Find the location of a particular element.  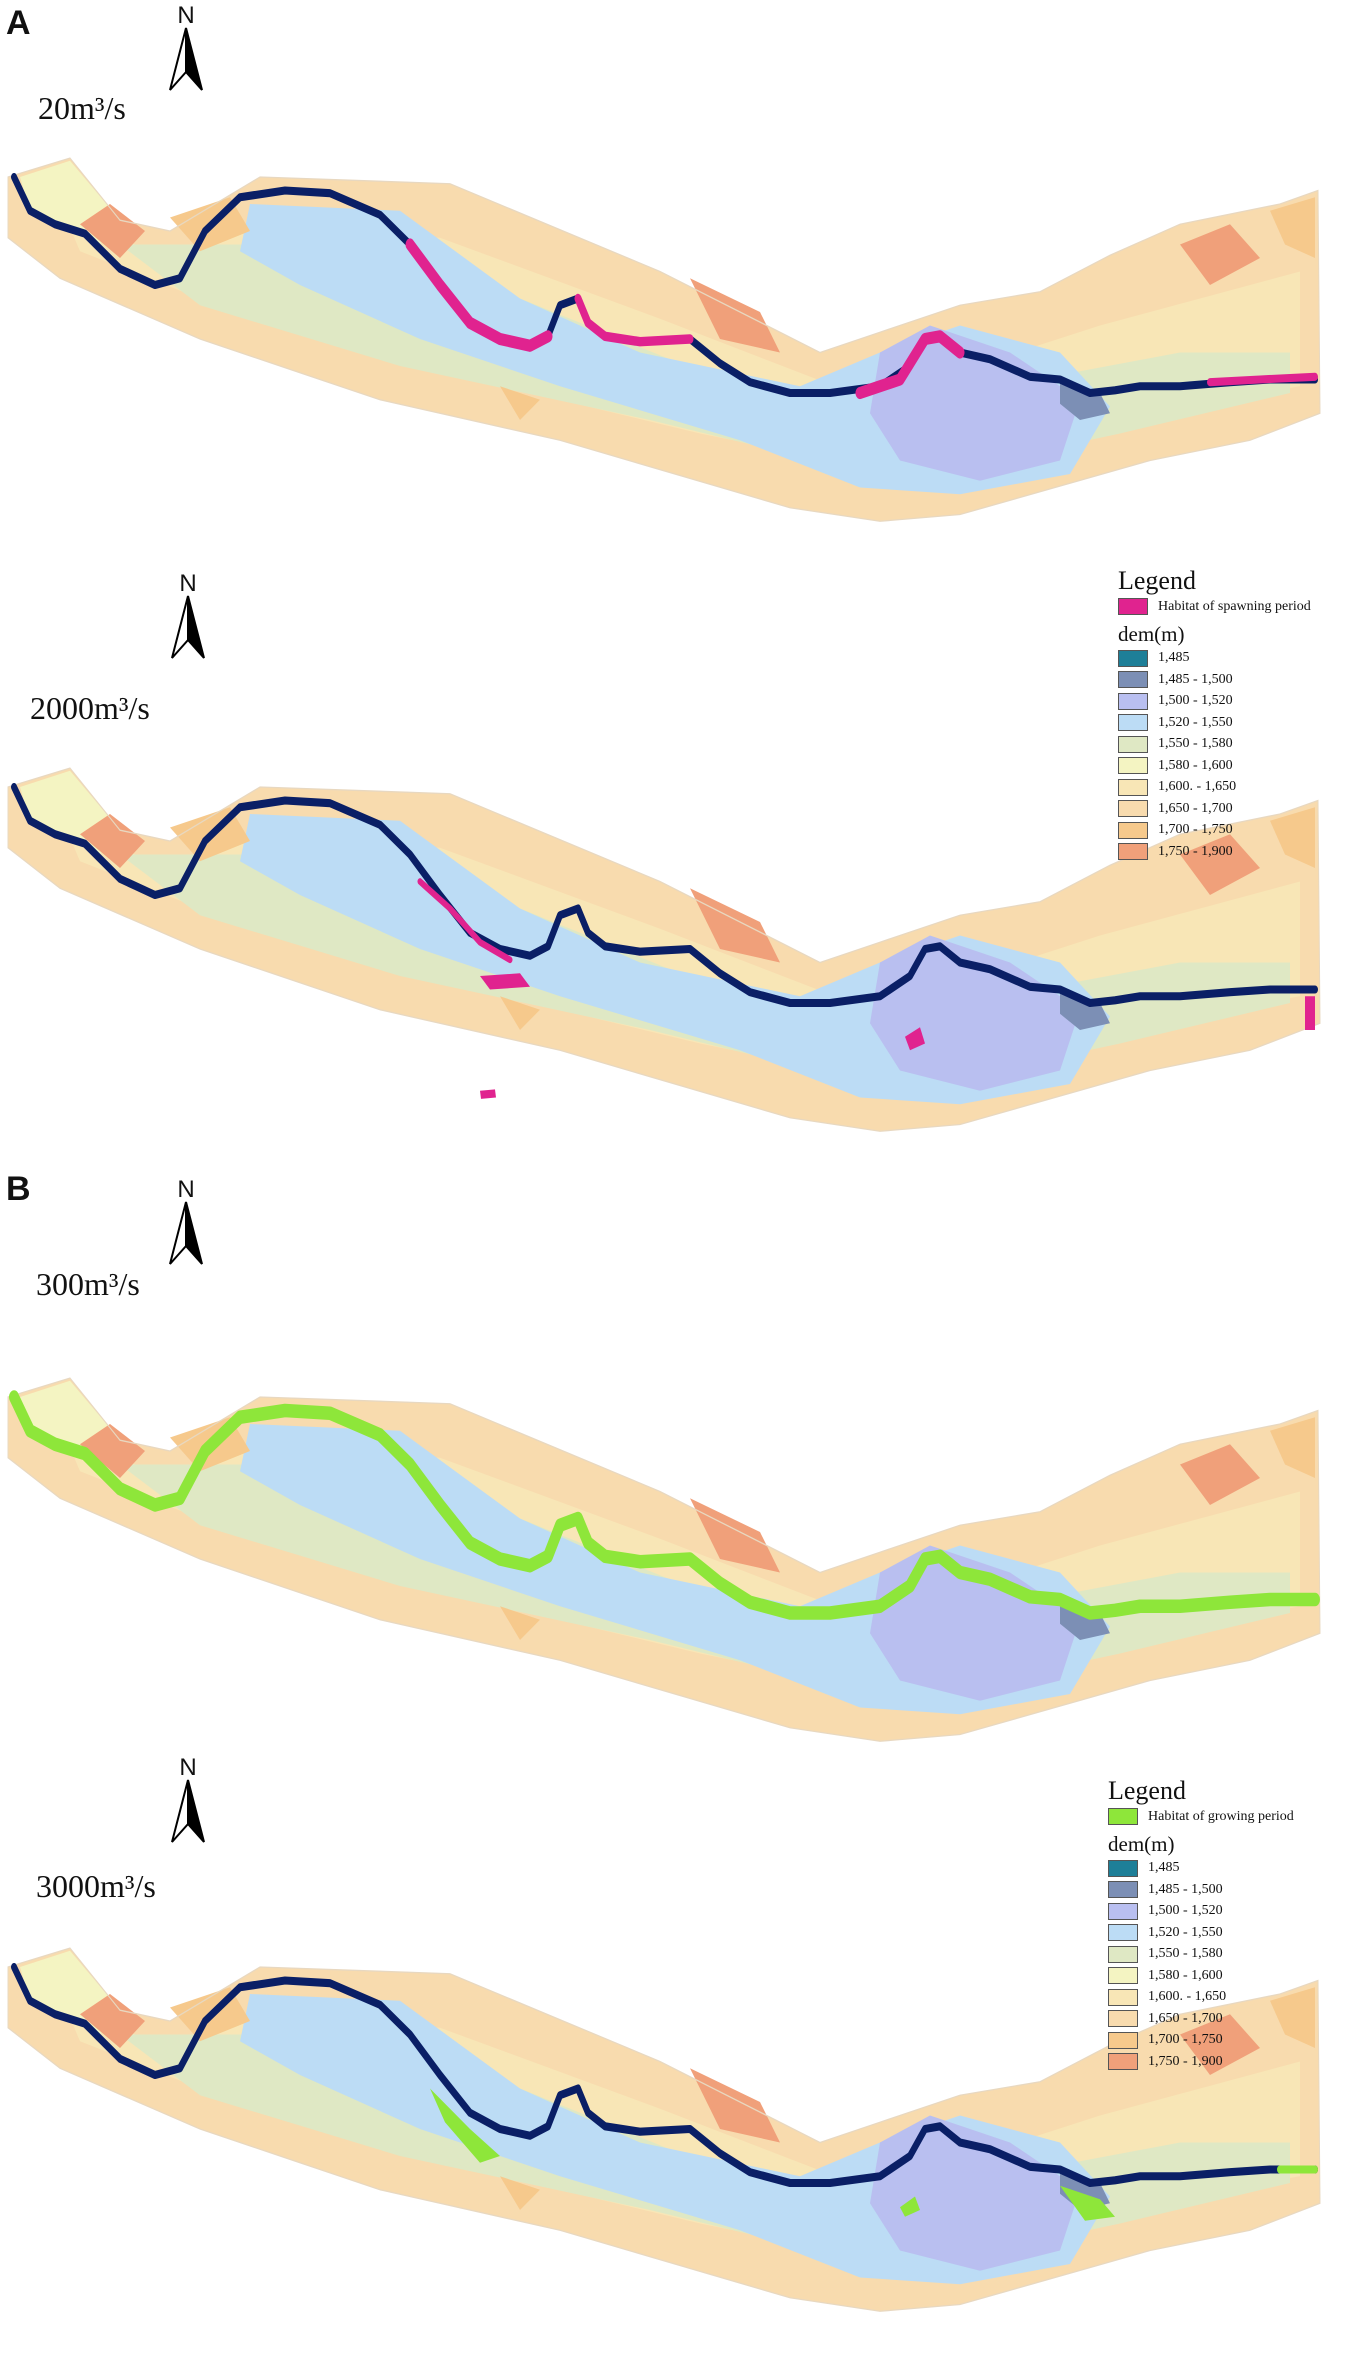

dem-class-label: 1,520 - 1,550 is located at coordinates (1195, 722).